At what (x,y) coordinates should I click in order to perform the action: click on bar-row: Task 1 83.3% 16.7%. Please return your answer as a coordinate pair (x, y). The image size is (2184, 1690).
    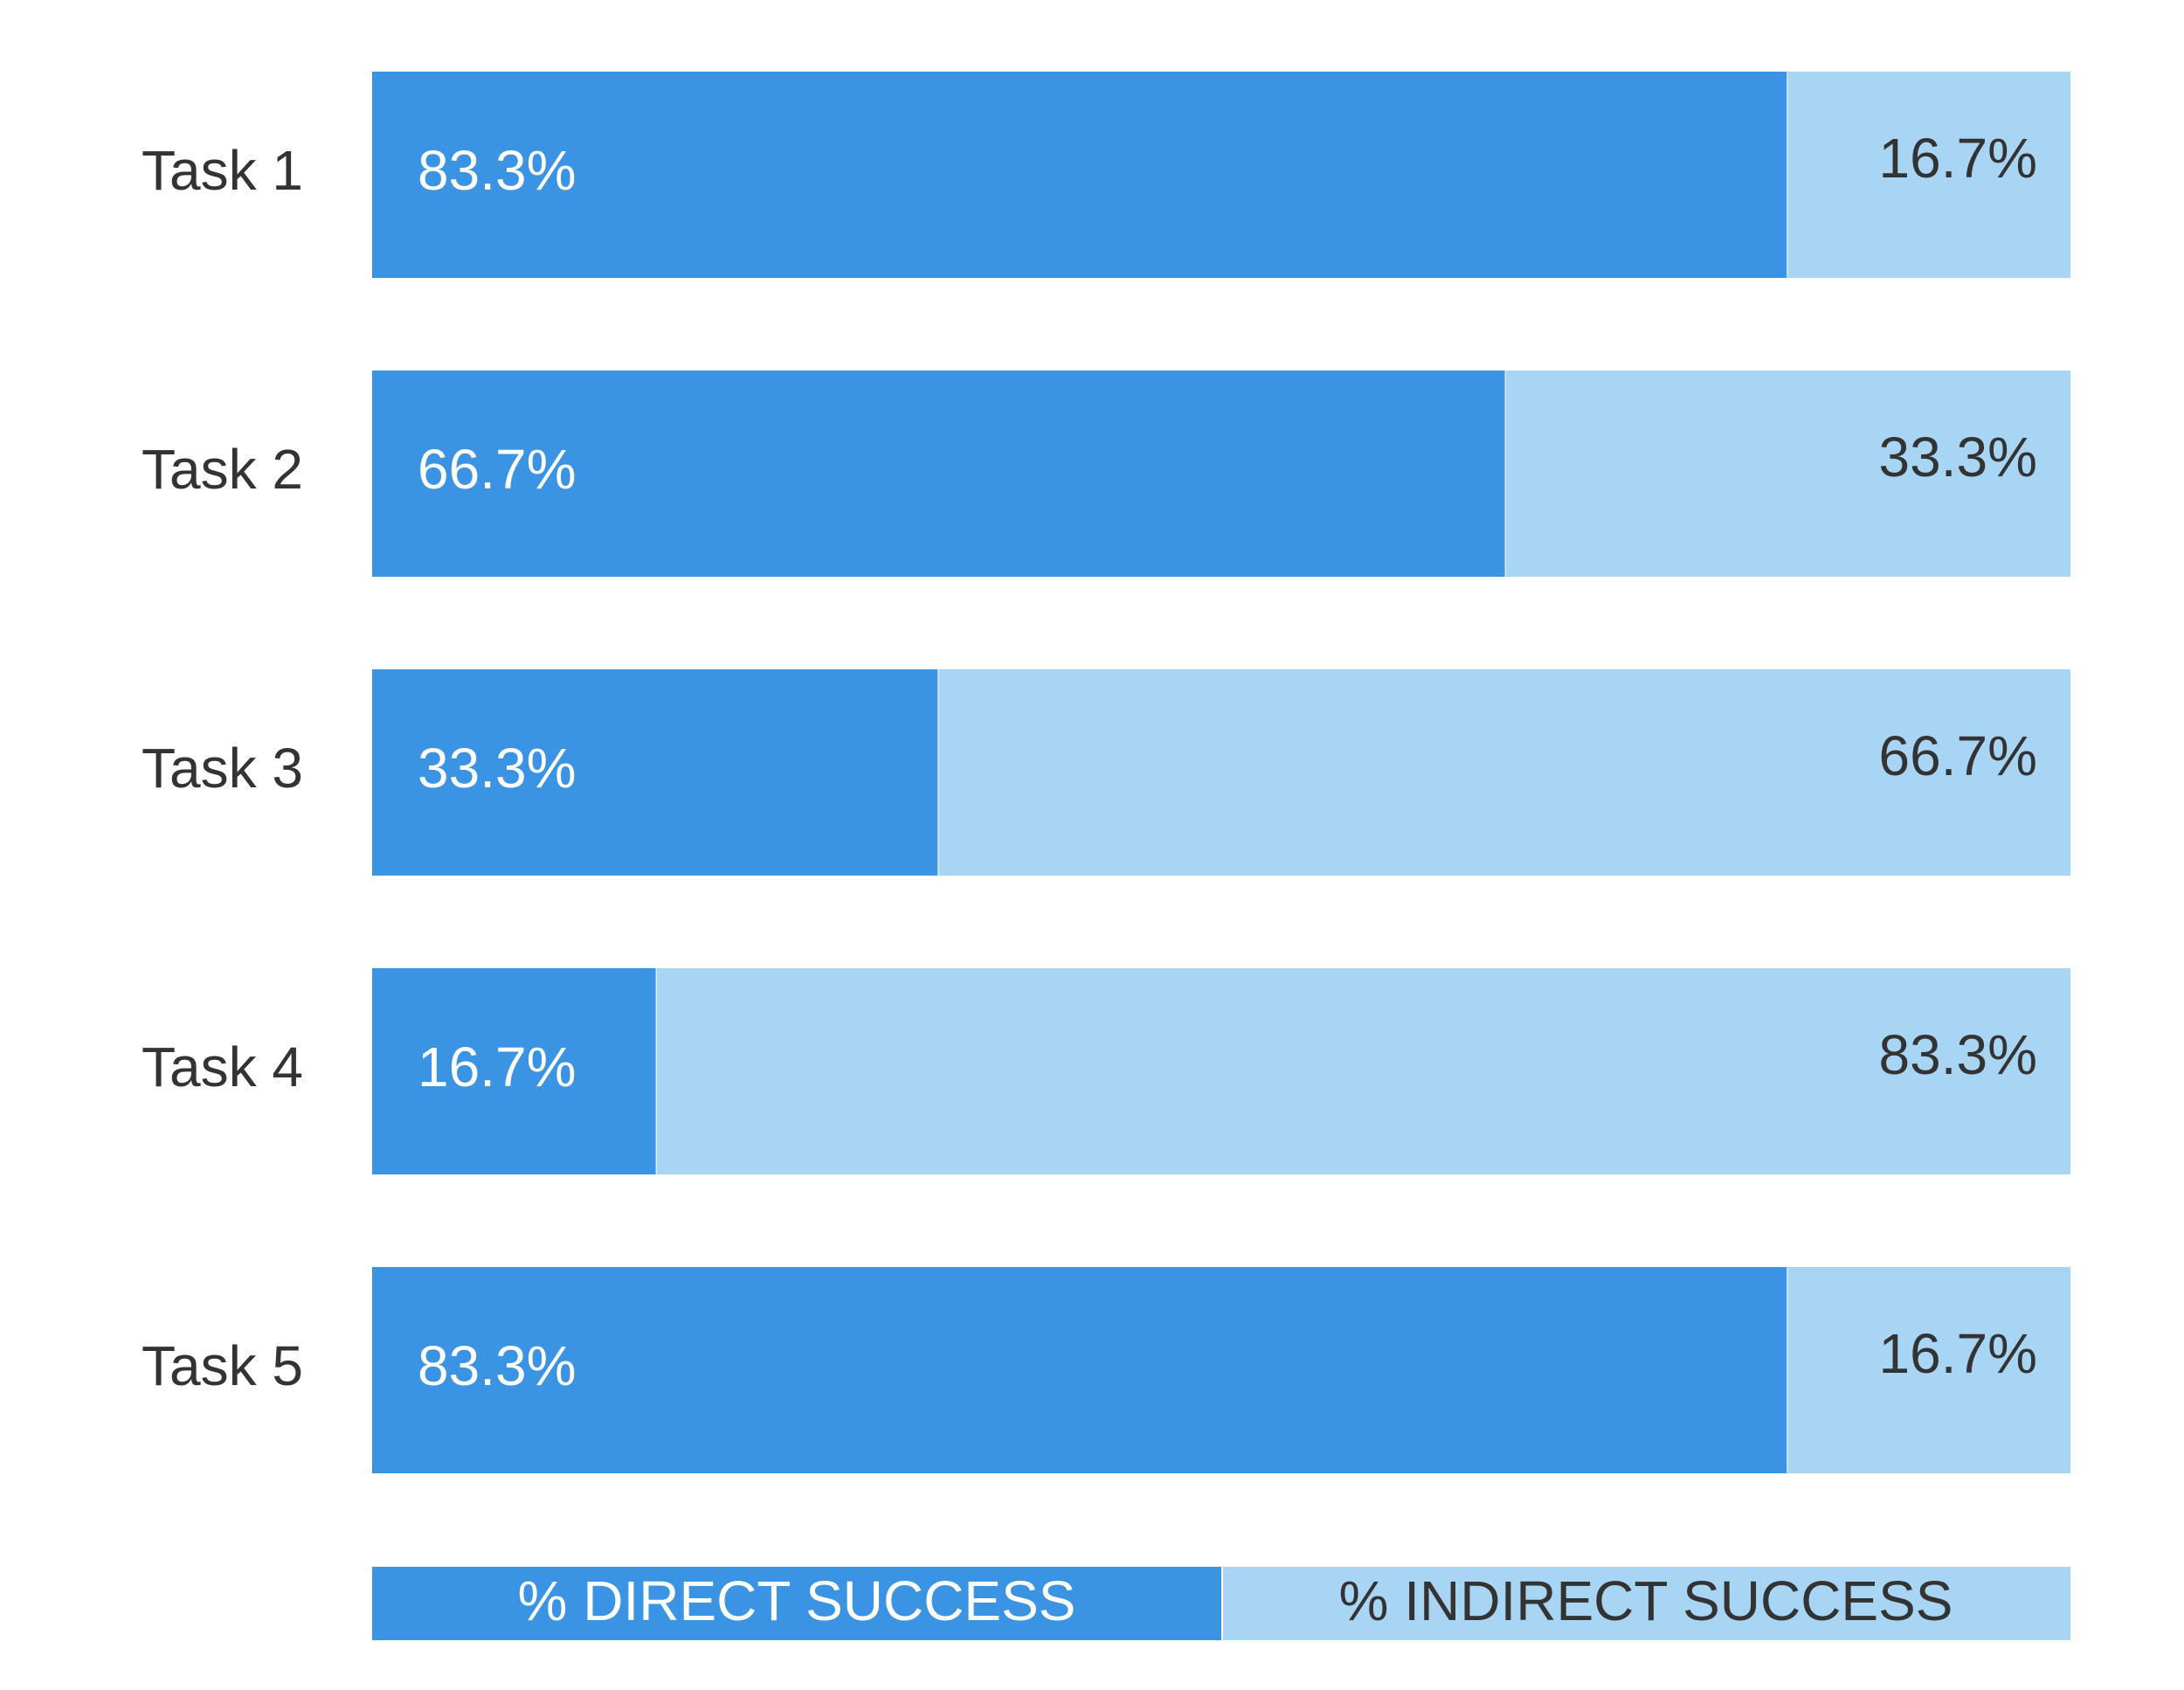
    Looking at the image, I should click on (1106, 175).